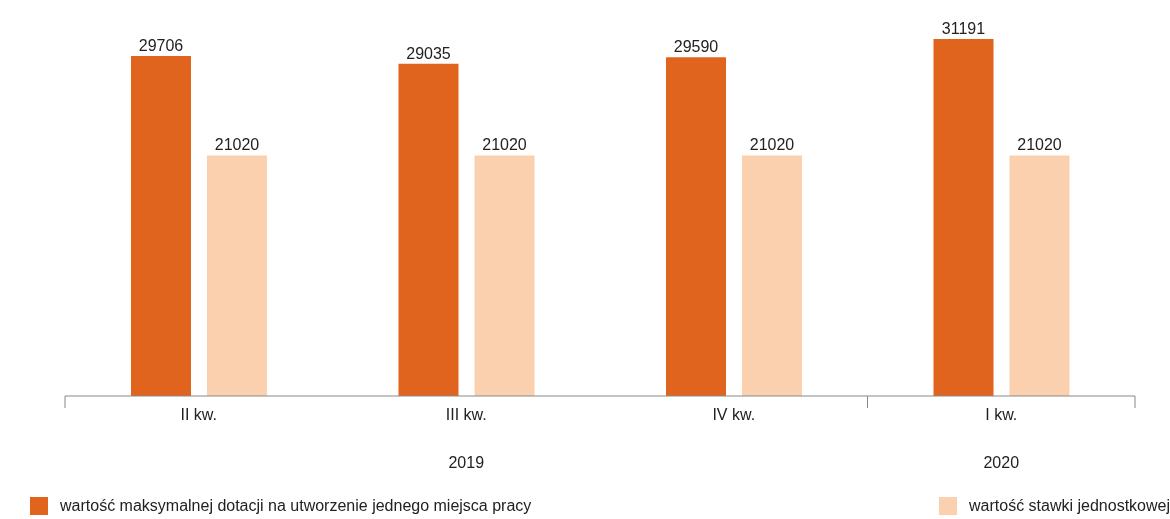  I want to click on data-label: 29590, so click(696, 47).